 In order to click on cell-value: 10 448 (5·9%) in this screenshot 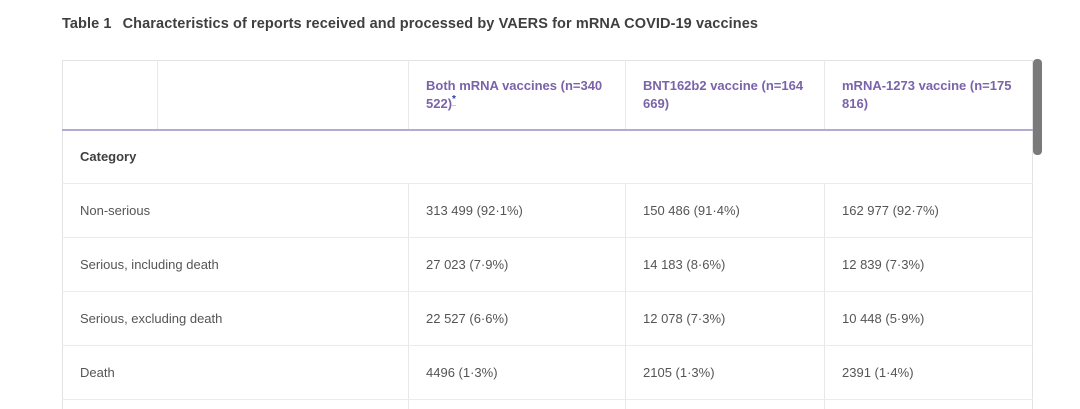, I will do `click(928, 318)`.